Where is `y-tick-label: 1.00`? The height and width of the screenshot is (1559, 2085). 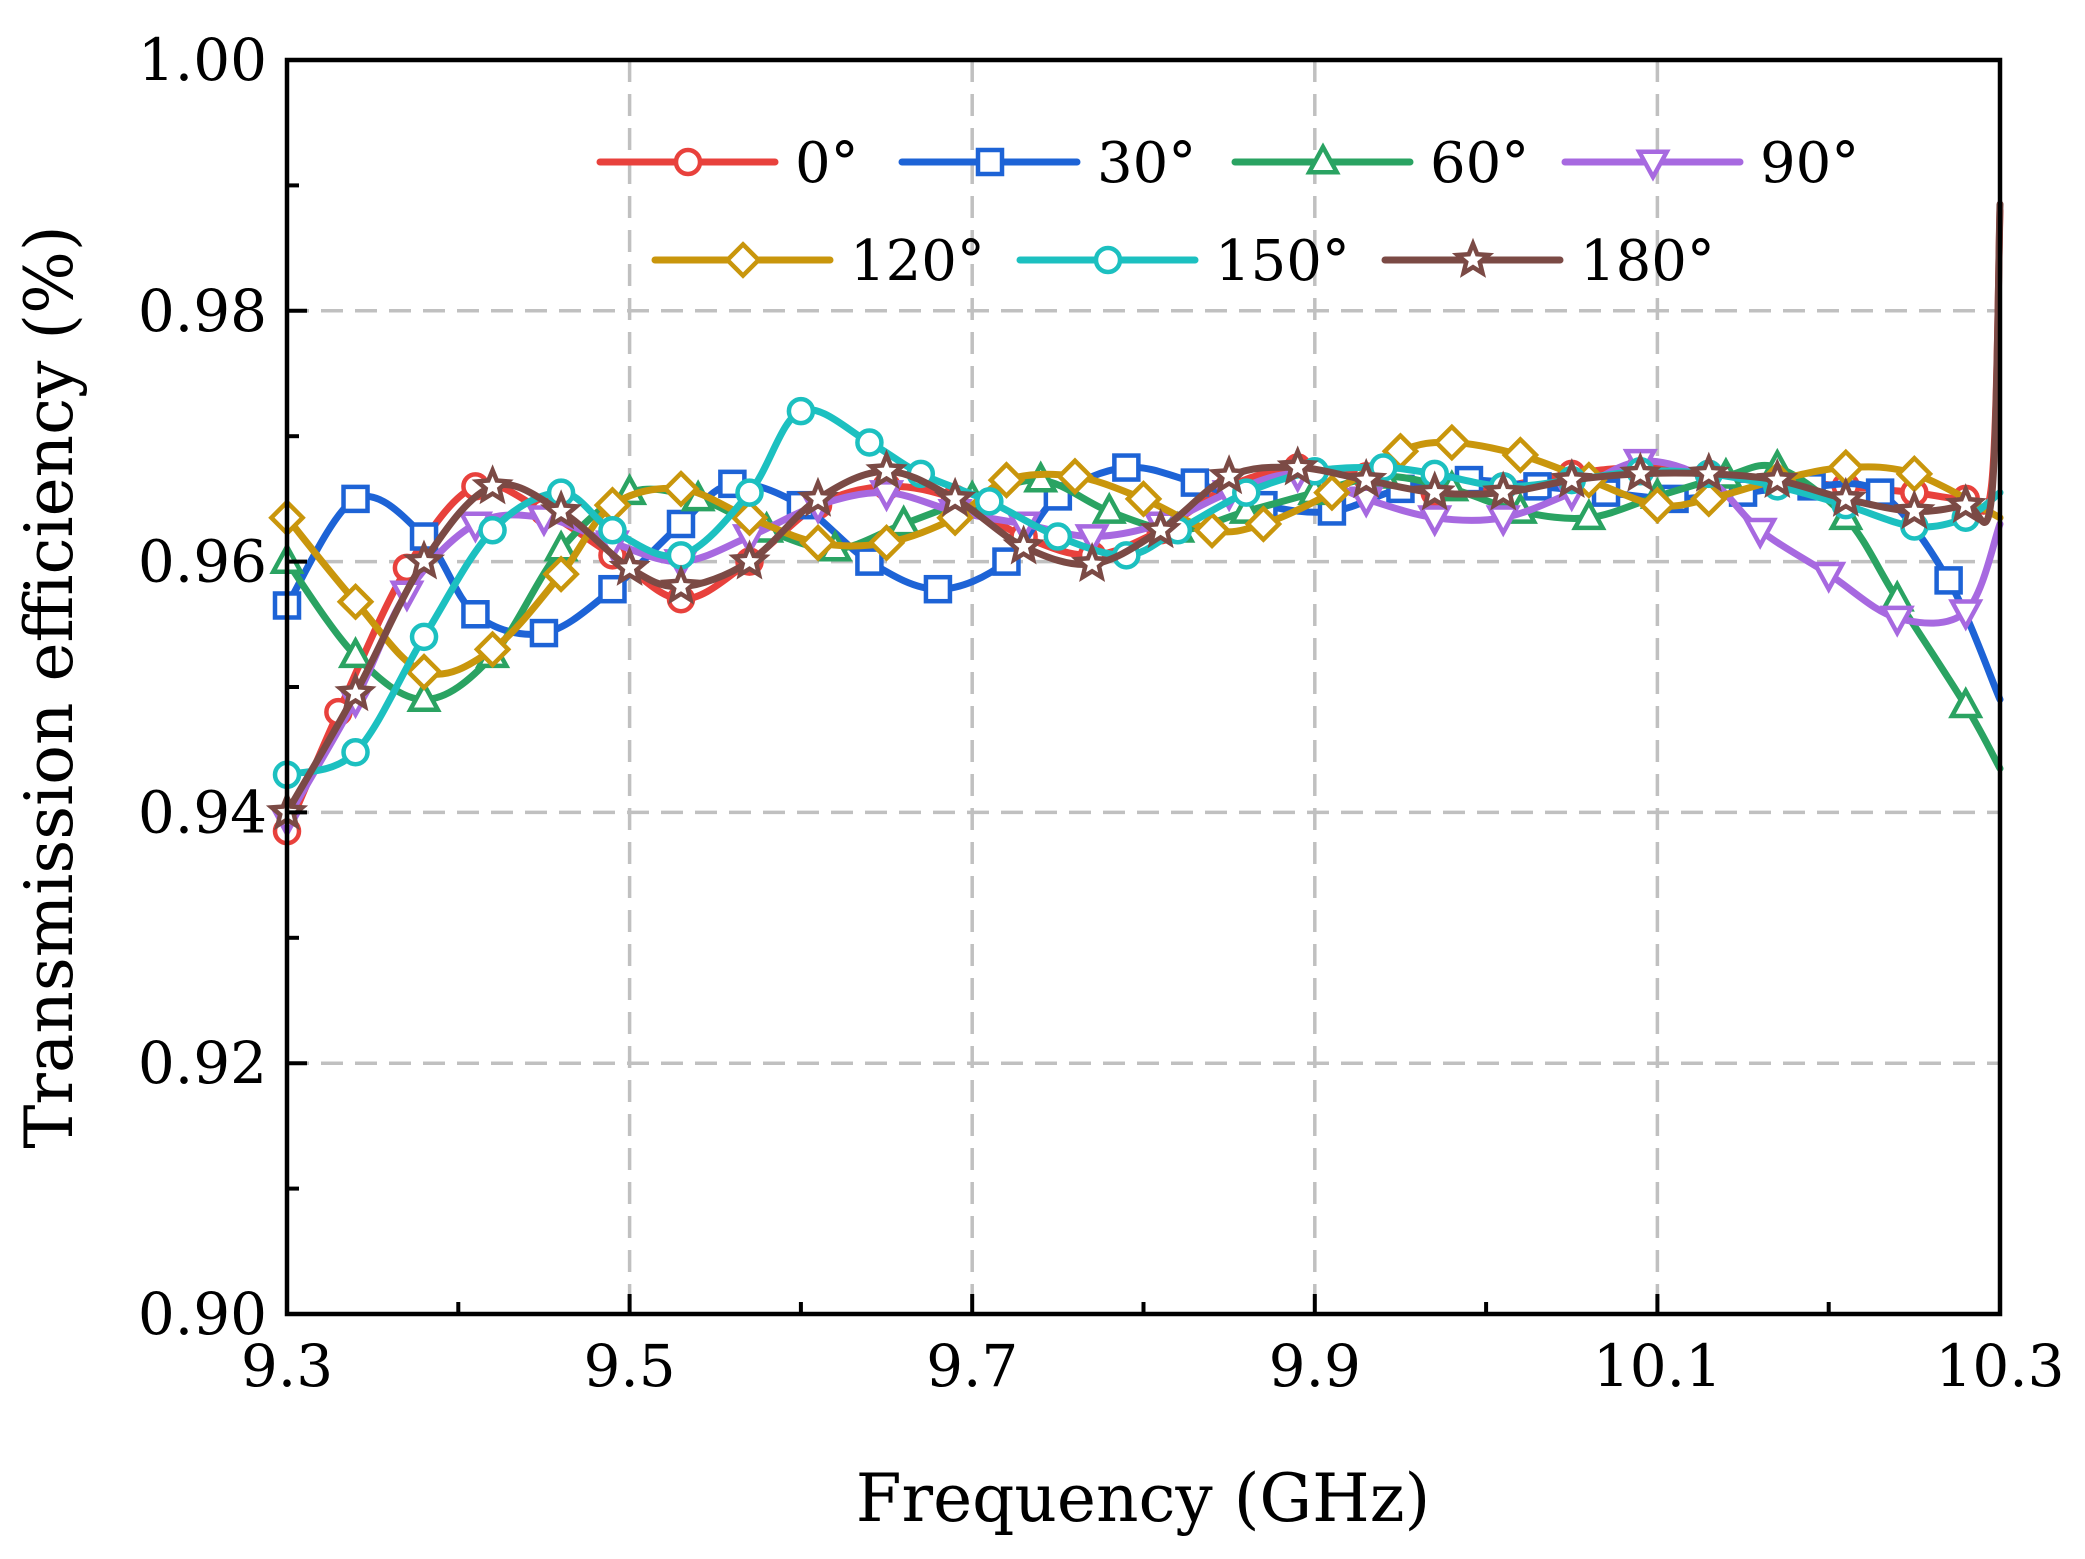 y-tick-label: 1.00 is located at coordinates (202, 60).